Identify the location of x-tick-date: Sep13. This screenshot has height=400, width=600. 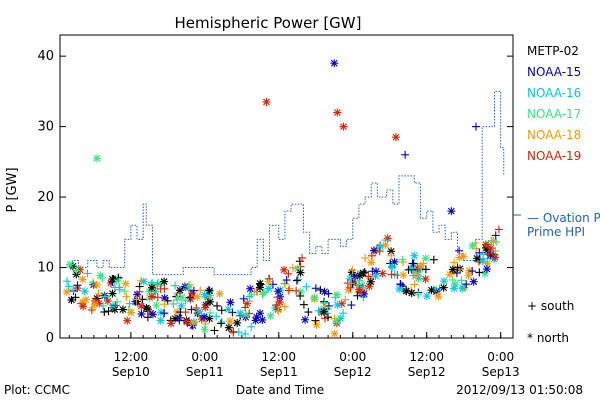
(501, 372).